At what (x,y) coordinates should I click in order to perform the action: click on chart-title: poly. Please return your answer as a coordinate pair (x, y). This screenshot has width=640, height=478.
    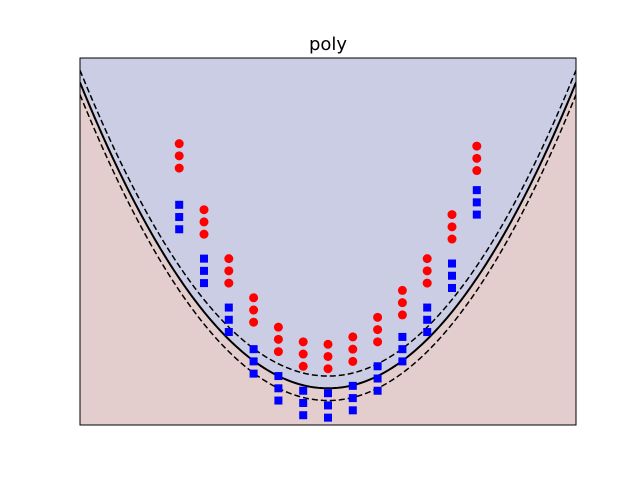
    Looking at the image, I should click on (328, 44).